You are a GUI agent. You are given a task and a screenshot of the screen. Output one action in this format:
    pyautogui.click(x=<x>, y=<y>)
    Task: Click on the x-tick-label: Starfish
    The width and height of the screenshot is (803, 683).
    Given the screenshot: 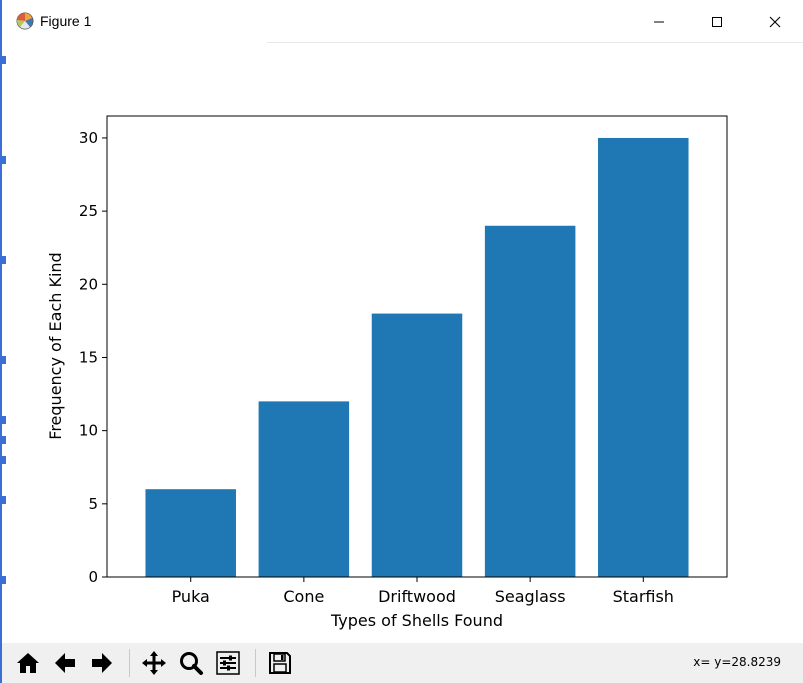 What is the action you would take?
    pyautogui.click(x=643, y=596)
    